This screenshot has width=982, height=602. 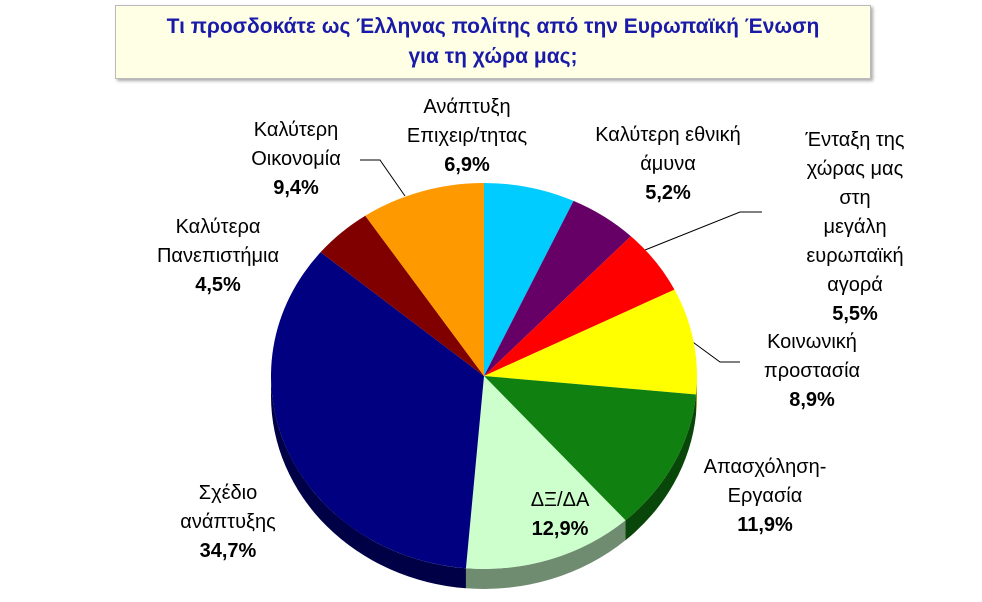 What do you see at coordinates (560, 515) in the screenshot?
I see `slice-label: ΔΞ/ΔΑ 12,9%` at bounding box center [560, 515].